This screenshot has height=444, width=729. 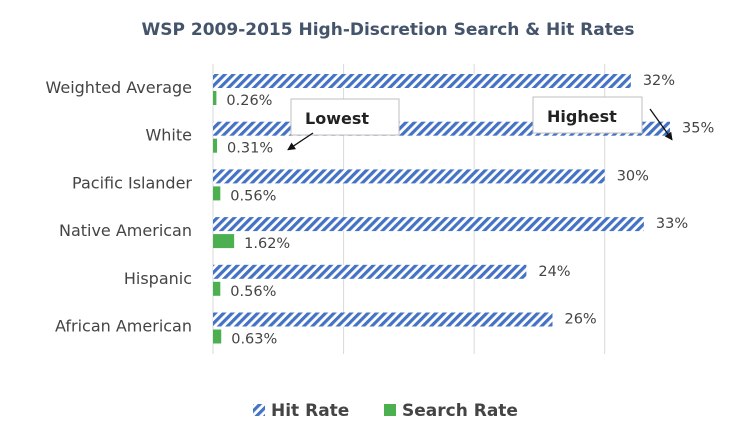 I want to click on legend-label-search-rate: Search Rate, so click(x=460, y=411).